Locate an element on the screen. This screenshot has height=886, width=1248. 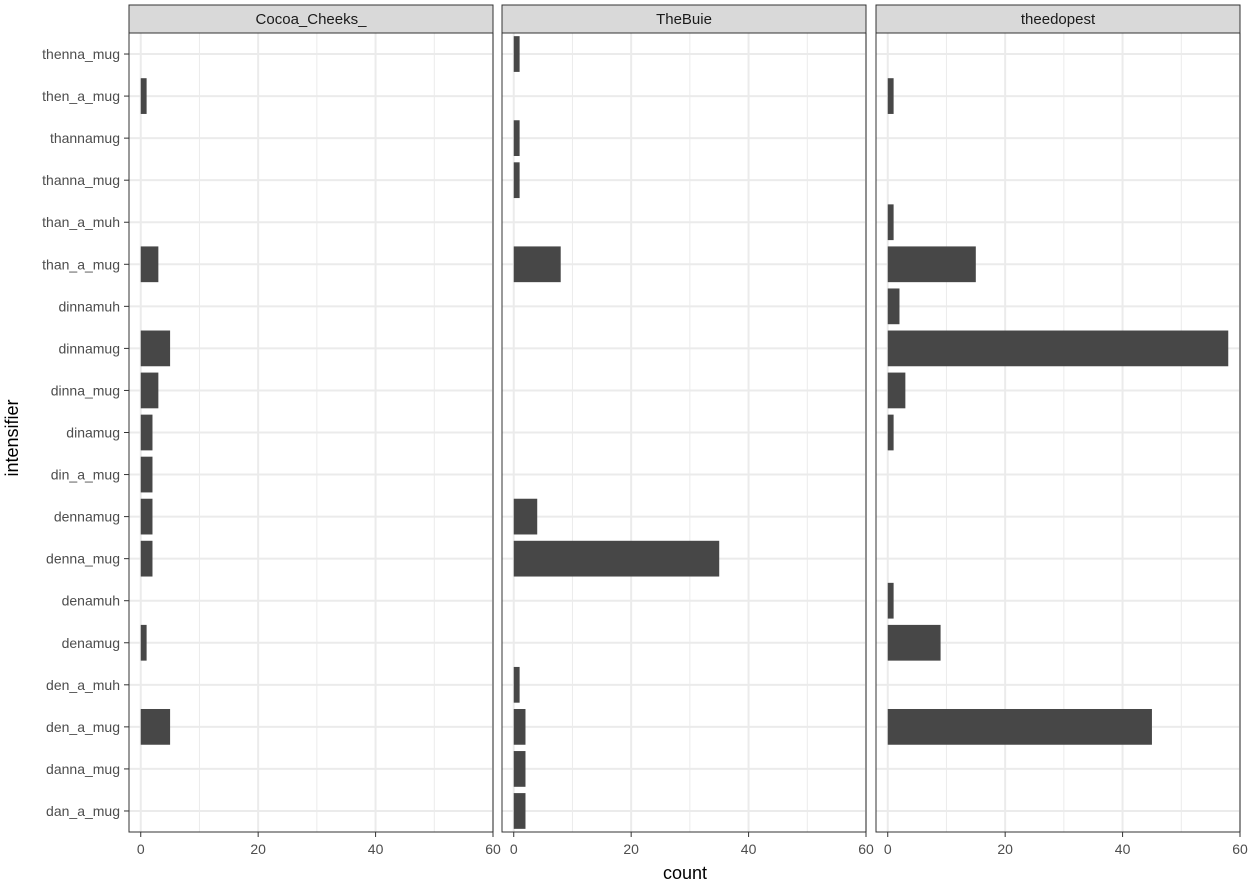
y-tick-label: thanna_mug is located at coordinates (81, 180).